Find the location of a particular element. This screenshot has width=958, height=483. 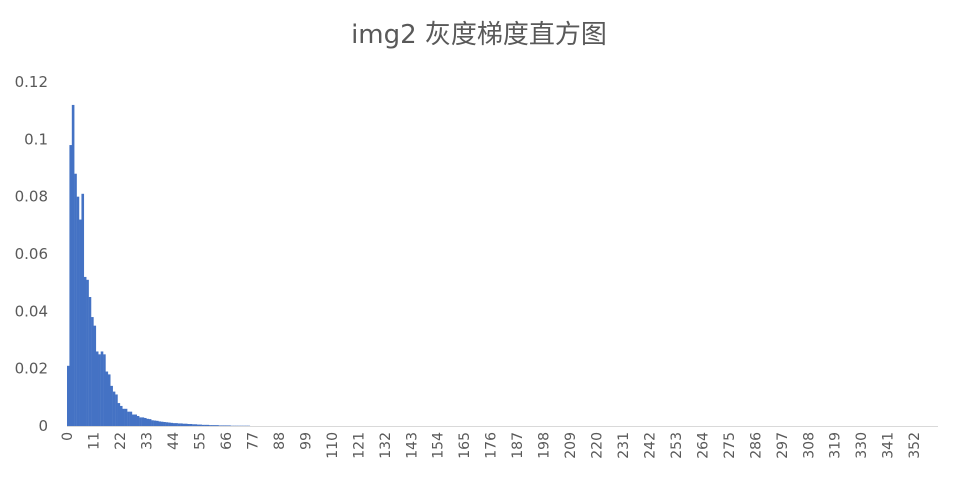

x-tick-label: 275 is located at coordinates (730, 445).